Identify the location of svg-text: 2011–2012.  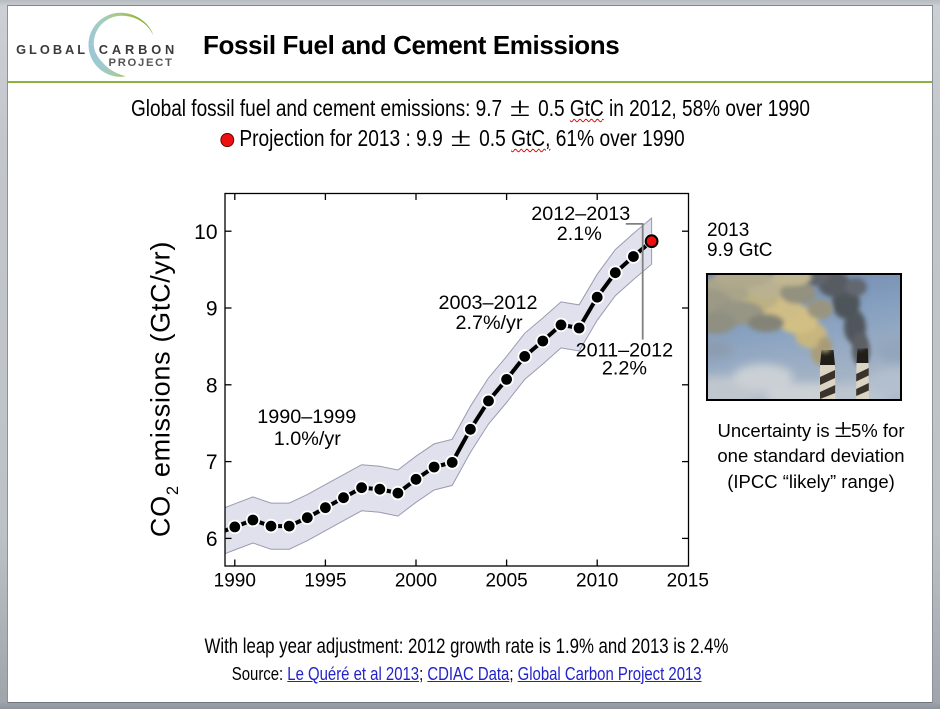
(625, 350).